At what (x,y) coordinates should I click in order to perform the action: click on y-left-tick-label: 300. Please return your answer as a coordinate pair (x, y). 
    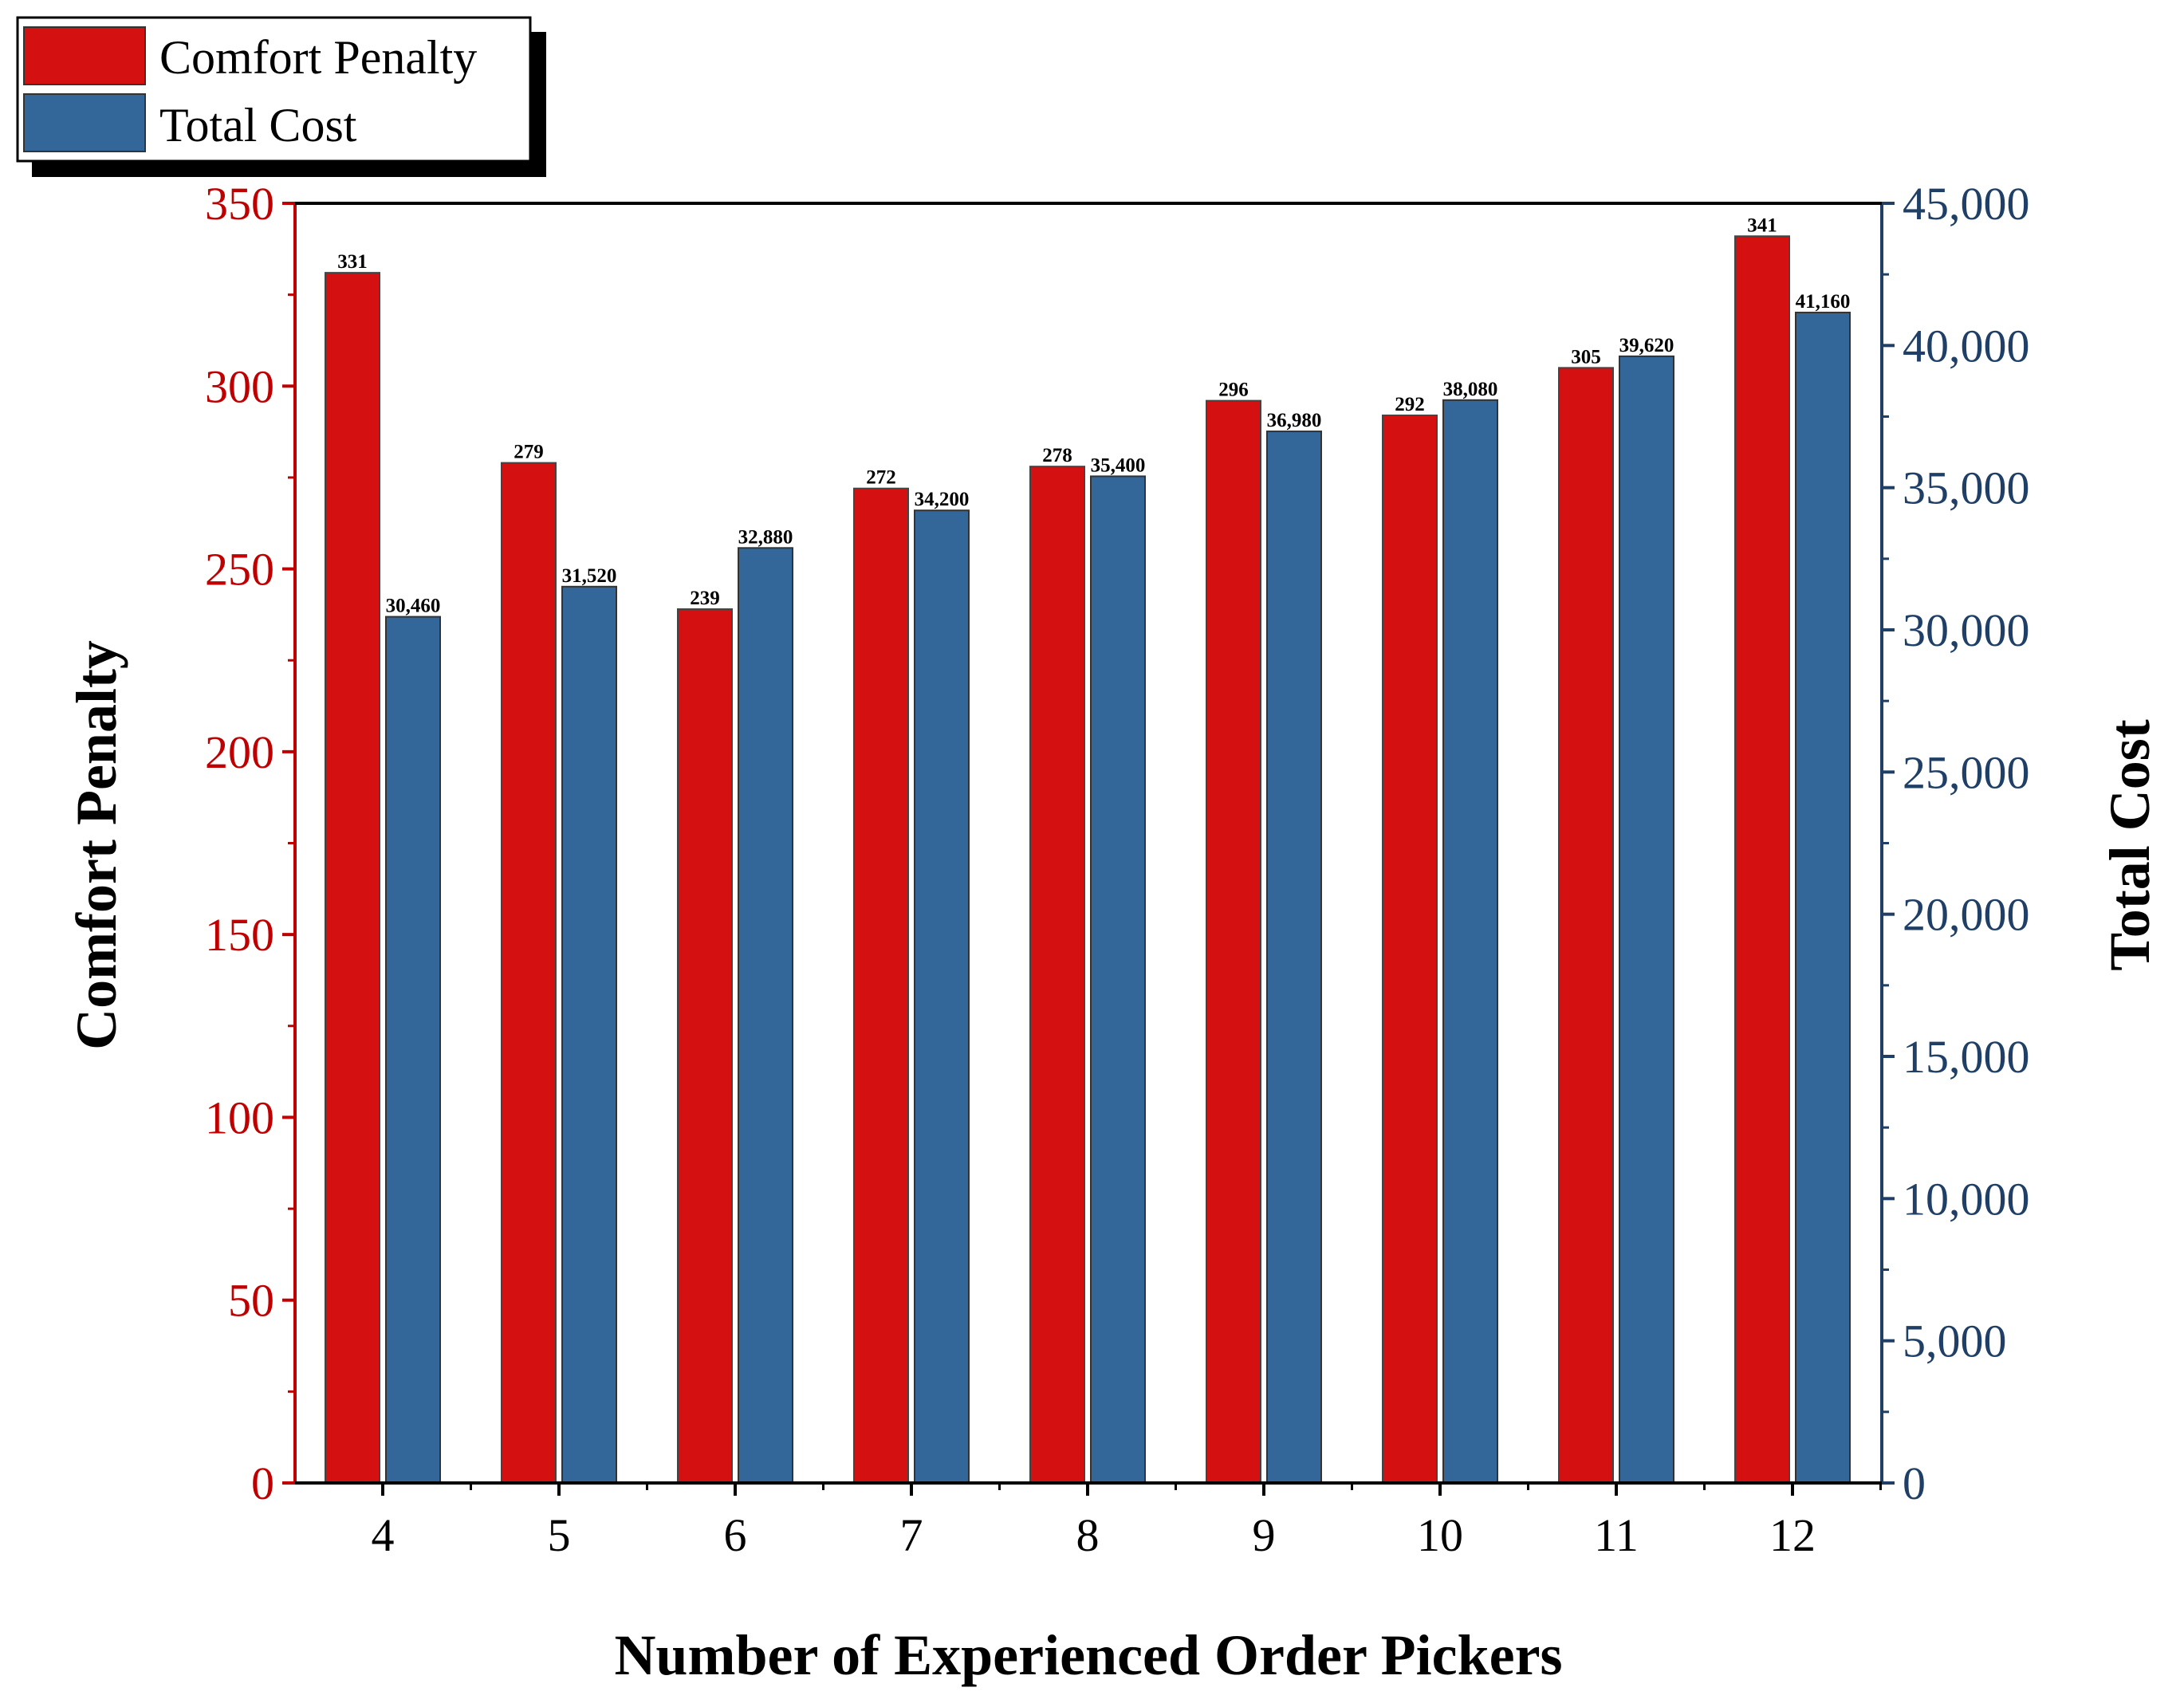
    Looking at the image, I should click on (239, 386).